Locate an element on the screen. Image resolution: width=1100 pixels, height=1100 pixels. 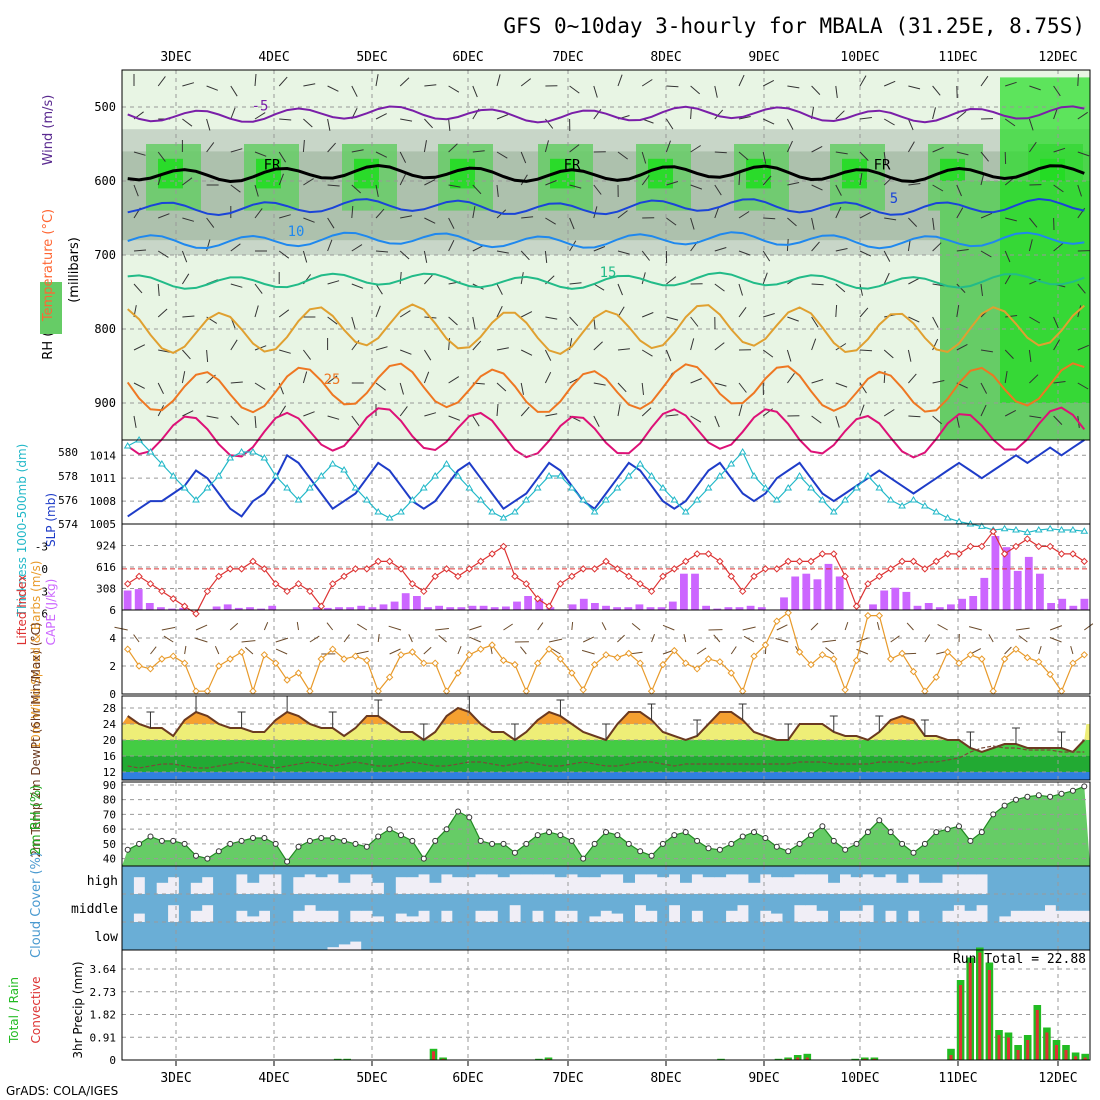
contour-label: FR is located at coordinates (572, 166).